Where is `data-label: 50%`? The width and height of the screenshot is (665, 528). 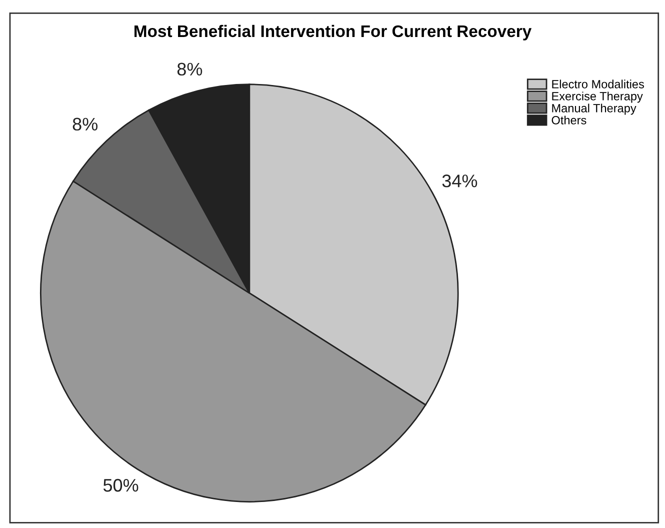
data-label: 50% is located at coordinates (120, 485).